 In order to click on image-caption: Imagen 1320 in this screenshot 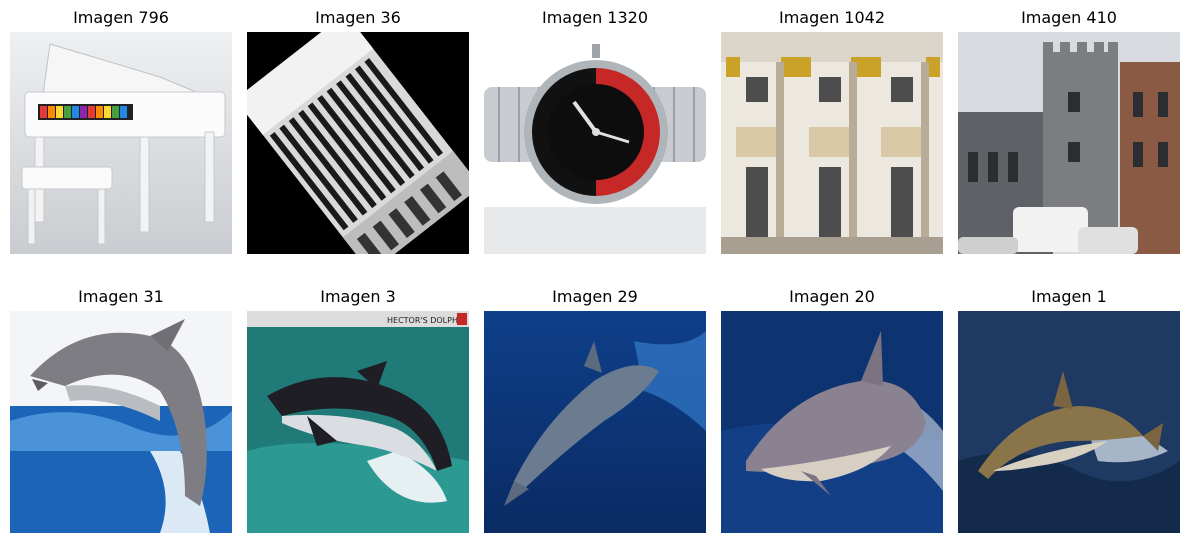, I will do `click(595, 17)`.